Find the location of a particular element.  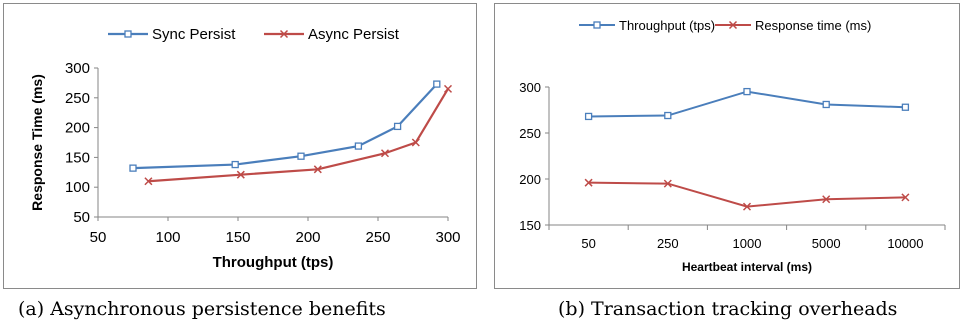

chart-b-x-tick-label: 1000 is located at coordinates (747, 243).